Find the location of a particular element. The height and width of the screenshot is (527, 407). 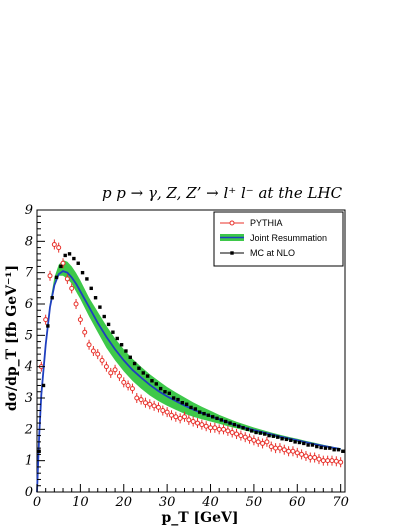

y-tick-label: 3 is located at coordinates (29, 398).